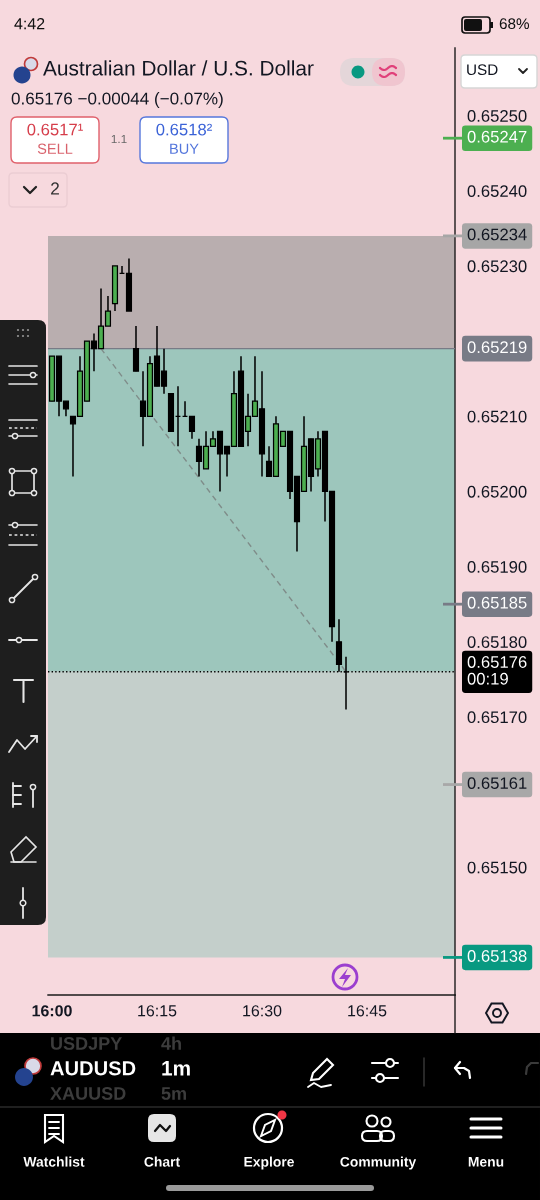 The image size is (540, 1200). I want to click on annotation: 2, so click(55, 188).